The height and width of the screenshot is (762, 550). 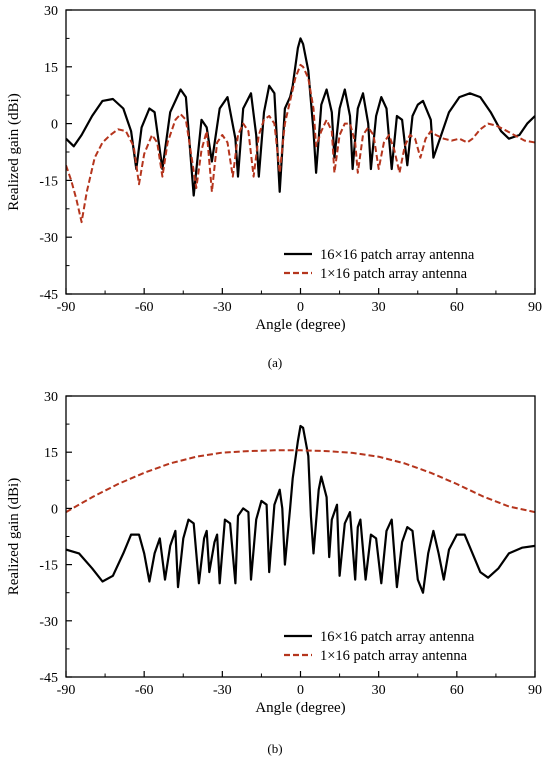 I want to click on panel-label: (b), so click(x=274, y=748).